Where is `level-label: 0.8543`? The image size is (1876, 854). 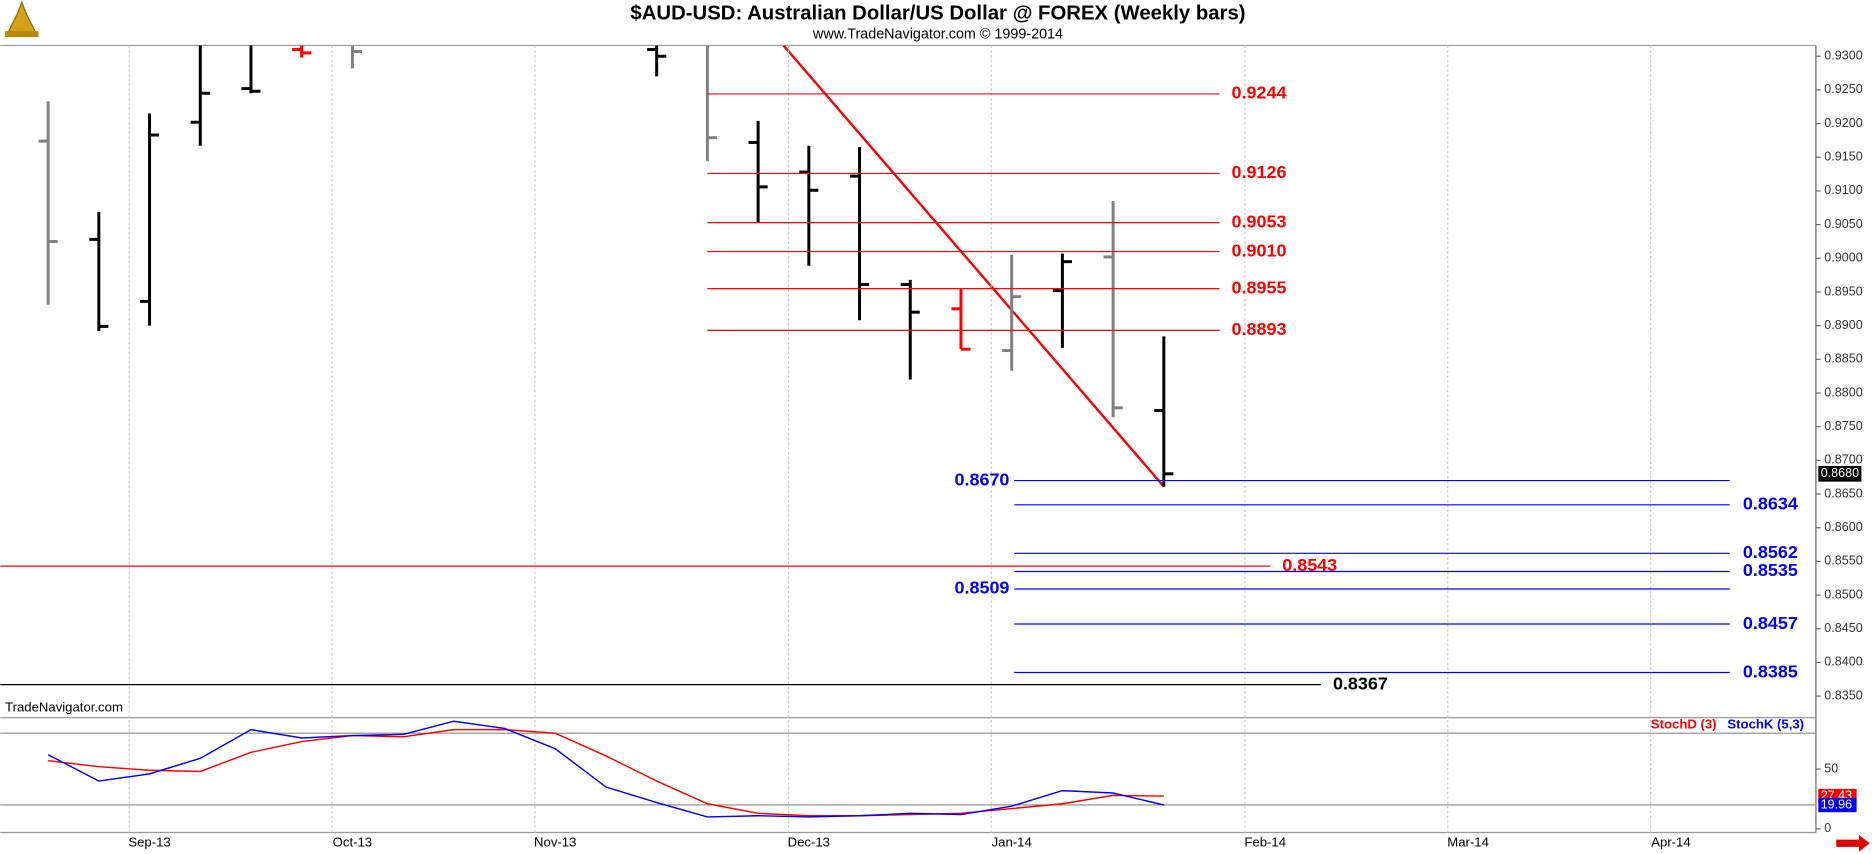 level-label: 0.8543 is located at coordinates (1309, 565).